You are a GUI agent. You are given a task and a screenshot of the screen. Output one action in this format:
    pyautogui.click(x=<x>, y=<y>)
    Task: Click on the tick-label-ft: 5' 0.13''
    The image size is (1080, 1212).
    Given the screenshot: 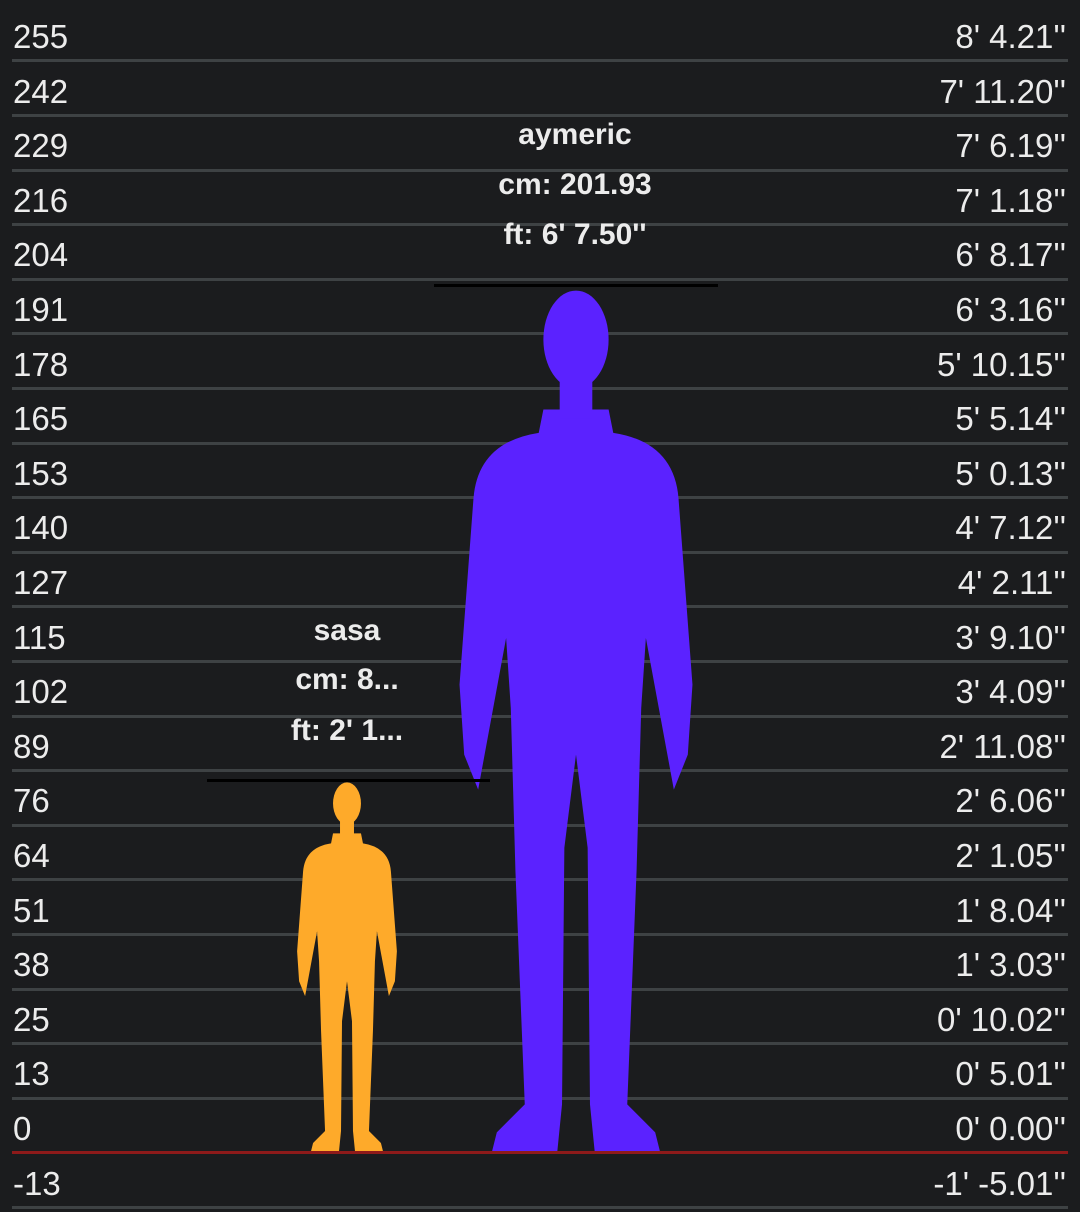 What is the action you would take?
    pyautogui.click(x=1010, y=473)
    